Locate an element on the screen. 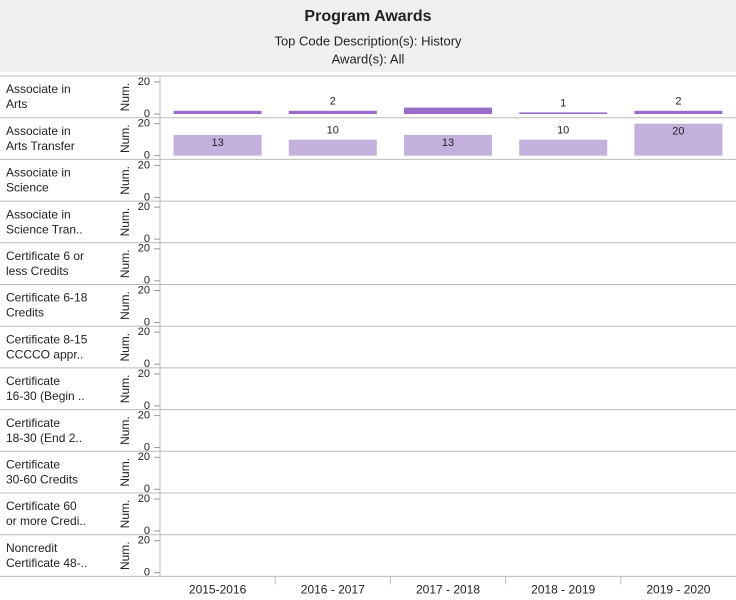 The image size is (736, 600). row-label: Certificate 48-.. is located at coordinates (46, 563).